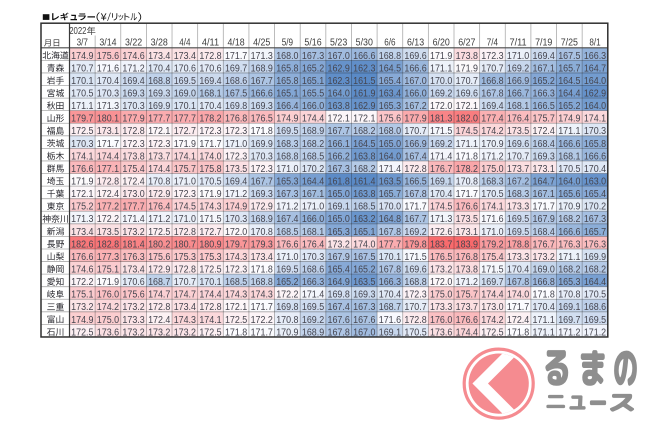  What do you see at coordinates (441, 232) in the screenshot?
I see `svg-text: 172.6` at bounding box center [441, 232].